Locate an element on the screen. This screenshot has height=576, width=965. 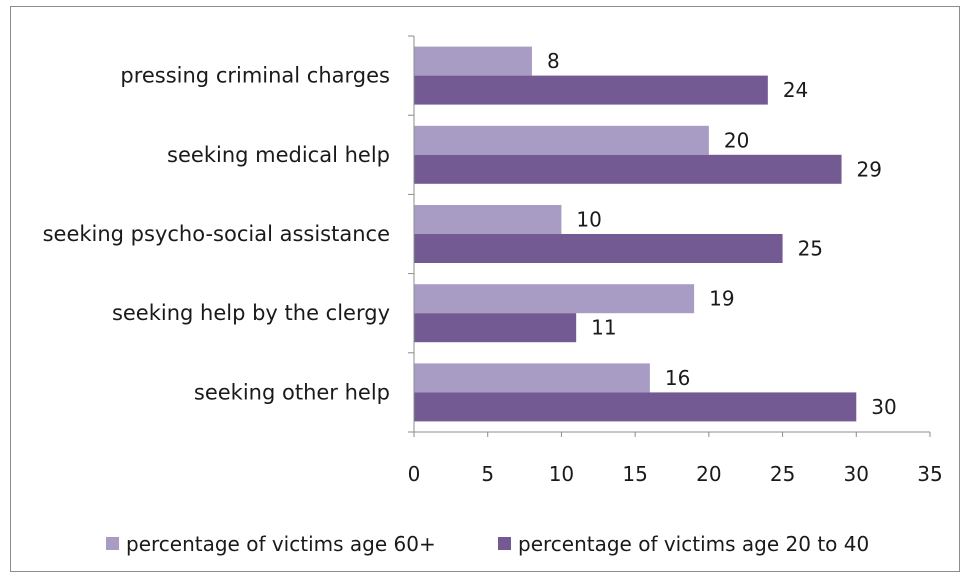
category-label-2: seeking psycho-social assistance is located at coordinates (216, 234).